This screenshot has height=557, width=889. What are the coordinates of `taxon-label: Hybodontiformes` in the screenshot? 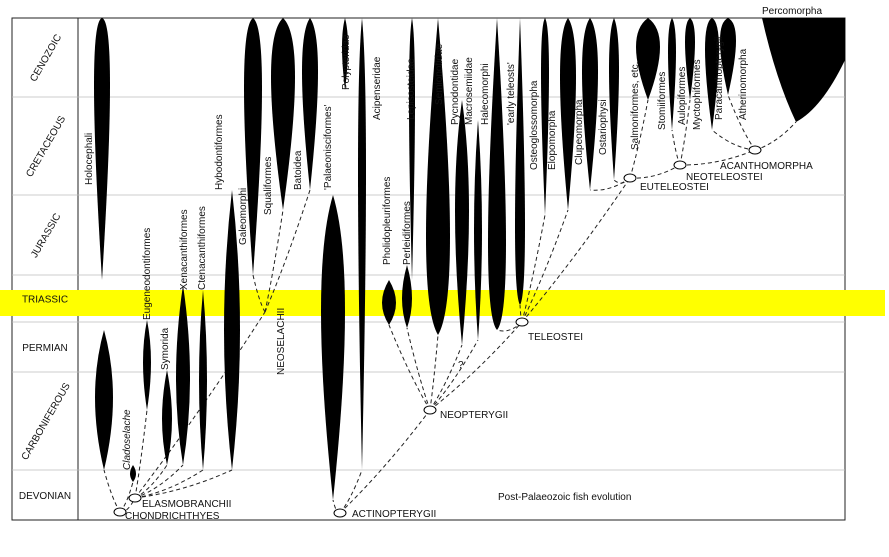 It's located at (219, 152).